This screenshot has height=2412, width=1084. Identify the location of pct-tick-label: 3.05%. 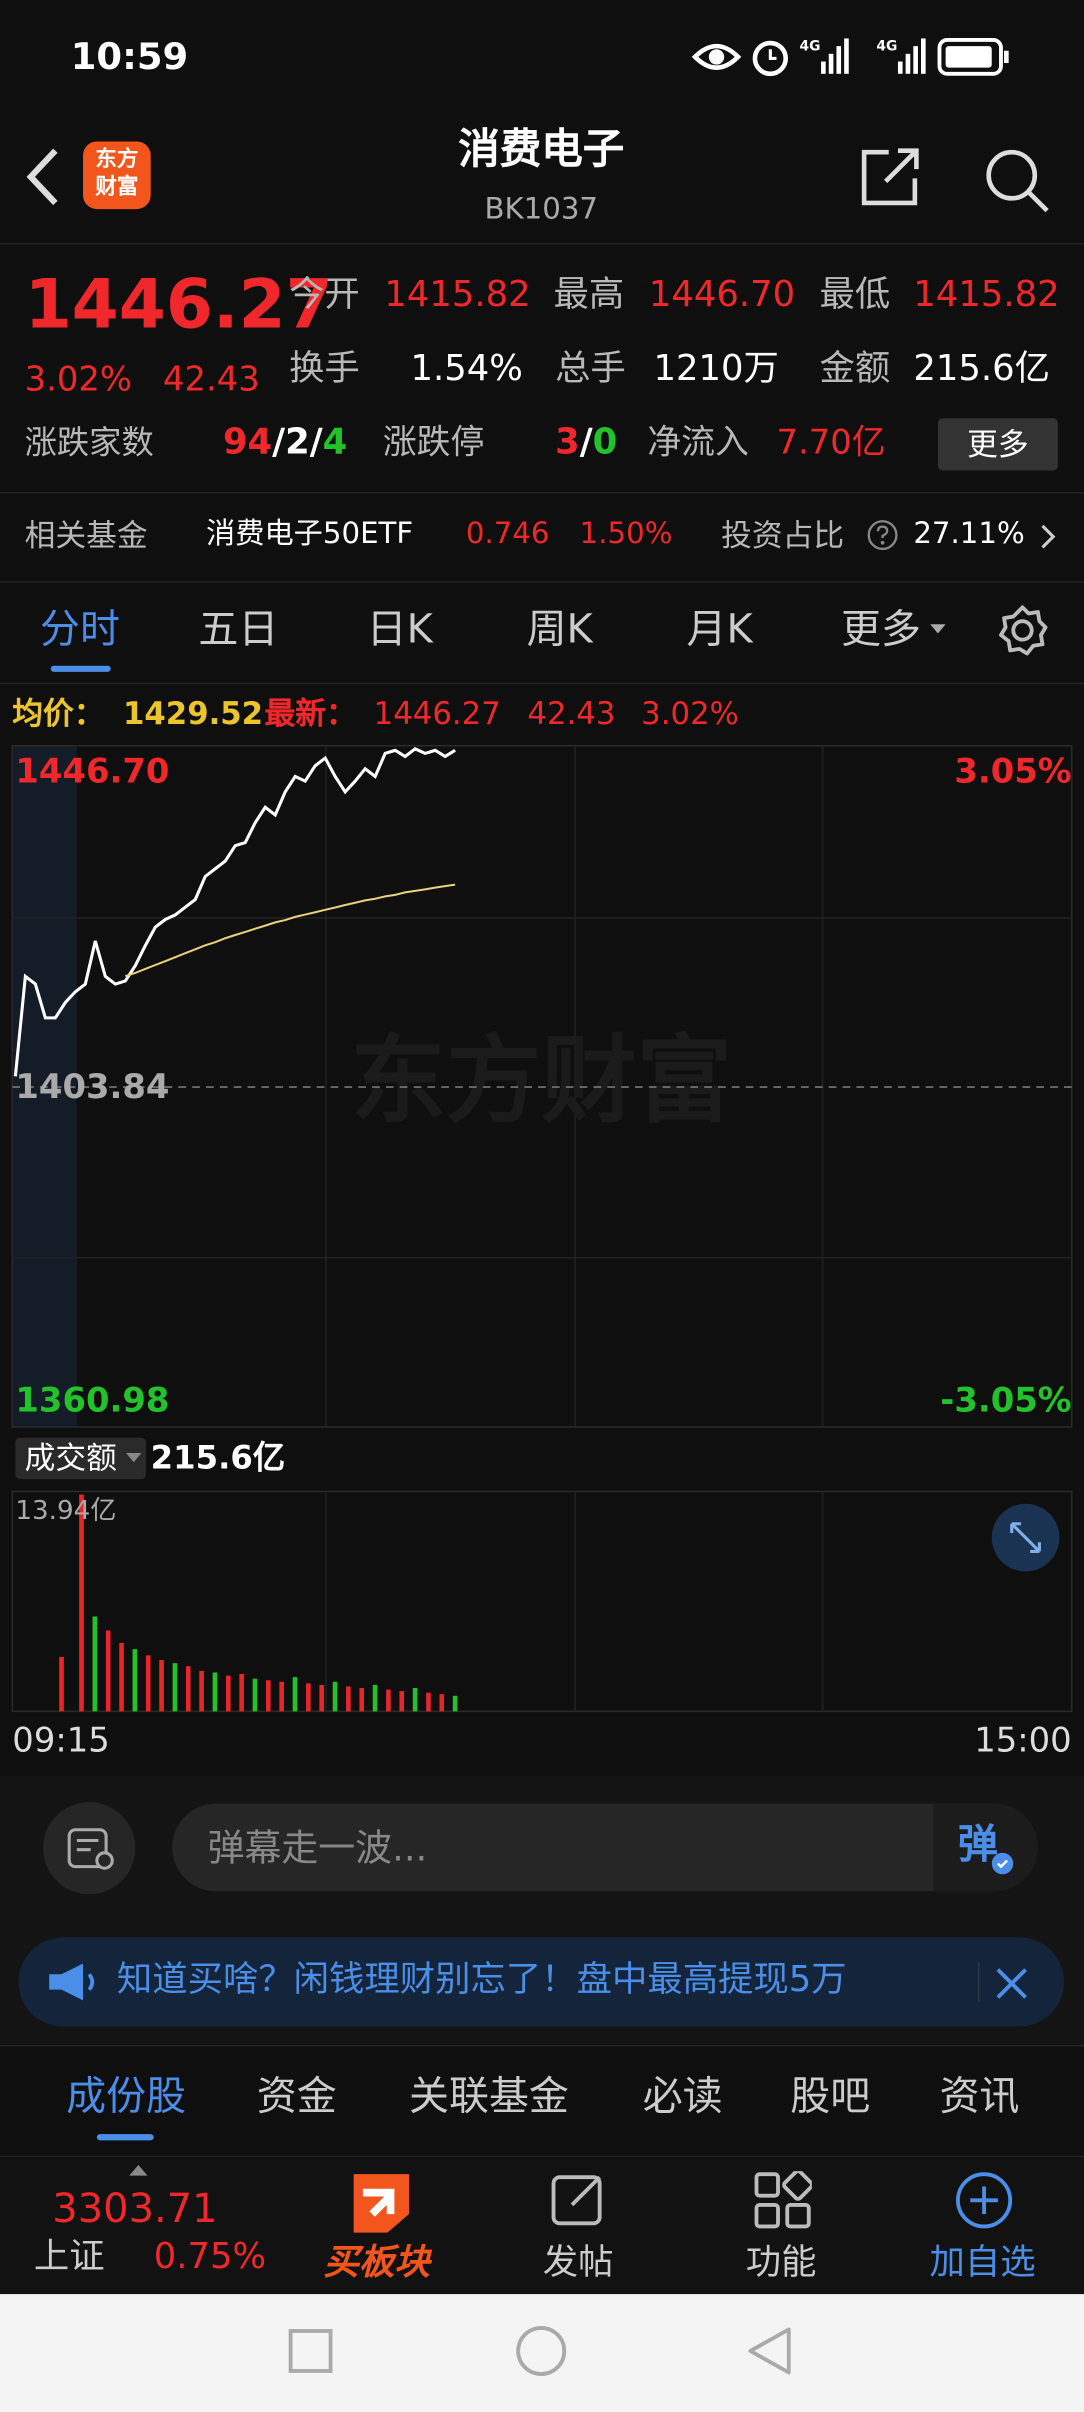
(1013, 772).